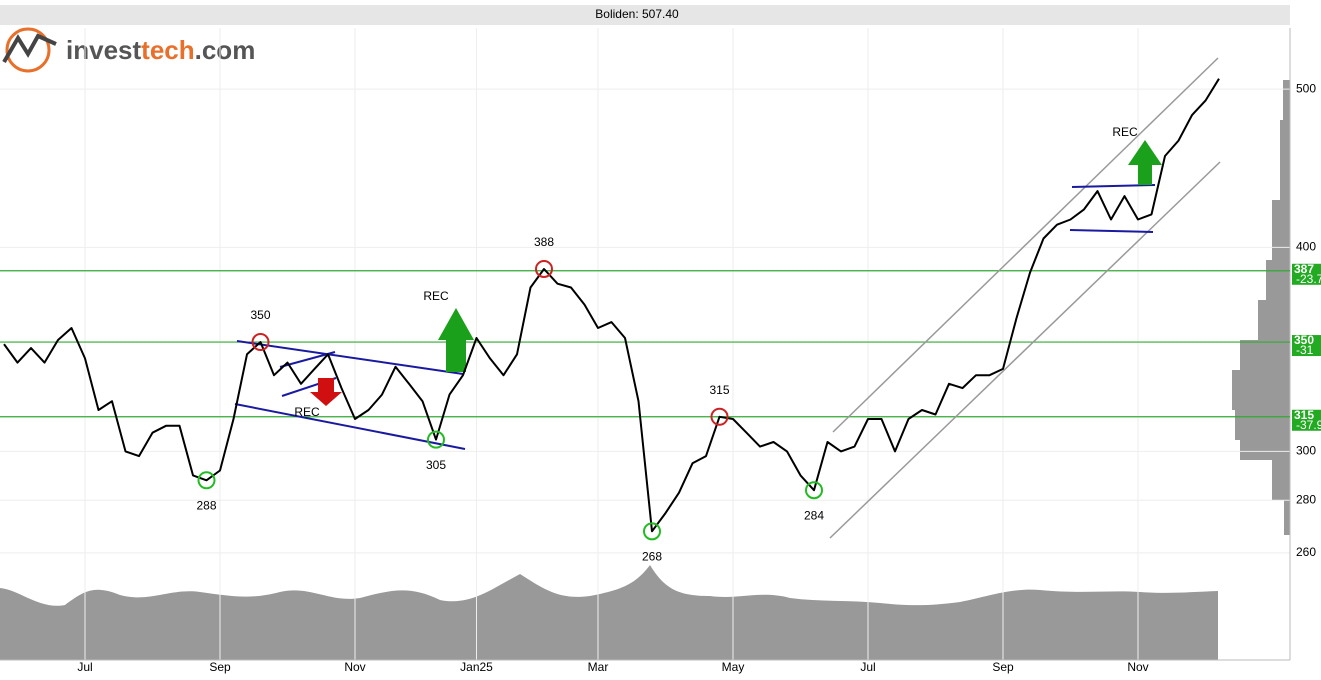 This screenshot has width=1321, height=680. I want to click on level-change: -31, so click(1305, 350).